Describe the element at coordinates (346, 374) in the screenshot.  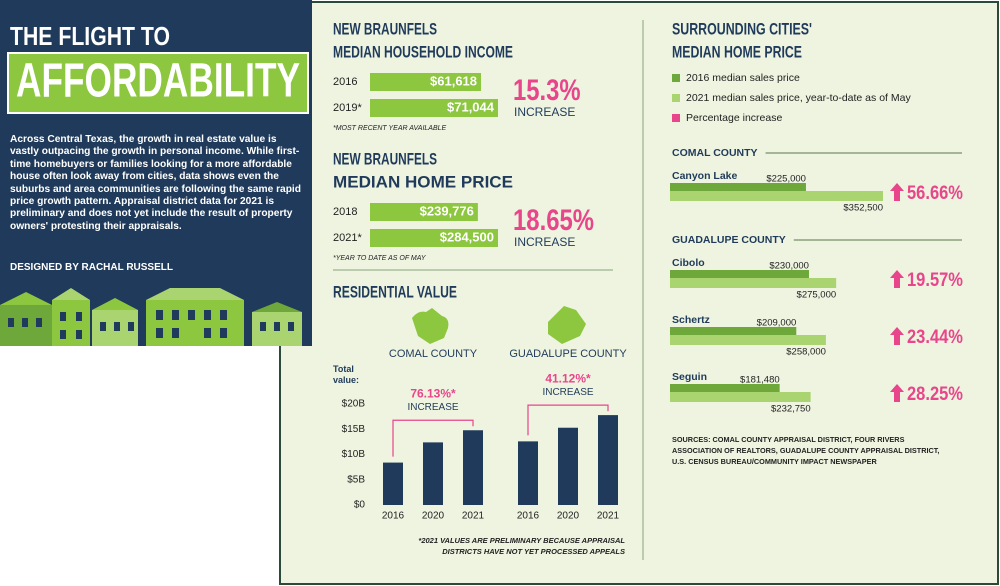
I see `y-axis-label: Total value:` at that location.